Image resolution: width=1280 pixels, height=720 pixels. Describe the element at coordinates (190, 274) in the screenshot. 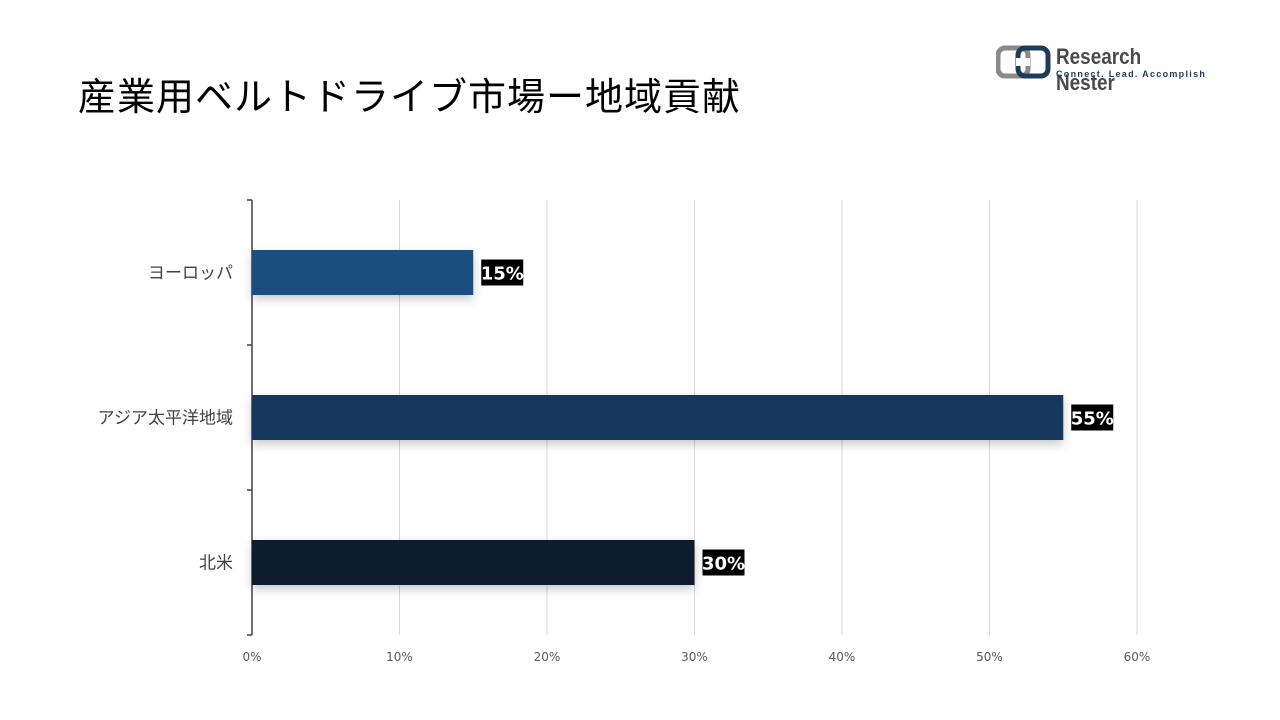

I see `category-label: ヨーロッパ` at that location.